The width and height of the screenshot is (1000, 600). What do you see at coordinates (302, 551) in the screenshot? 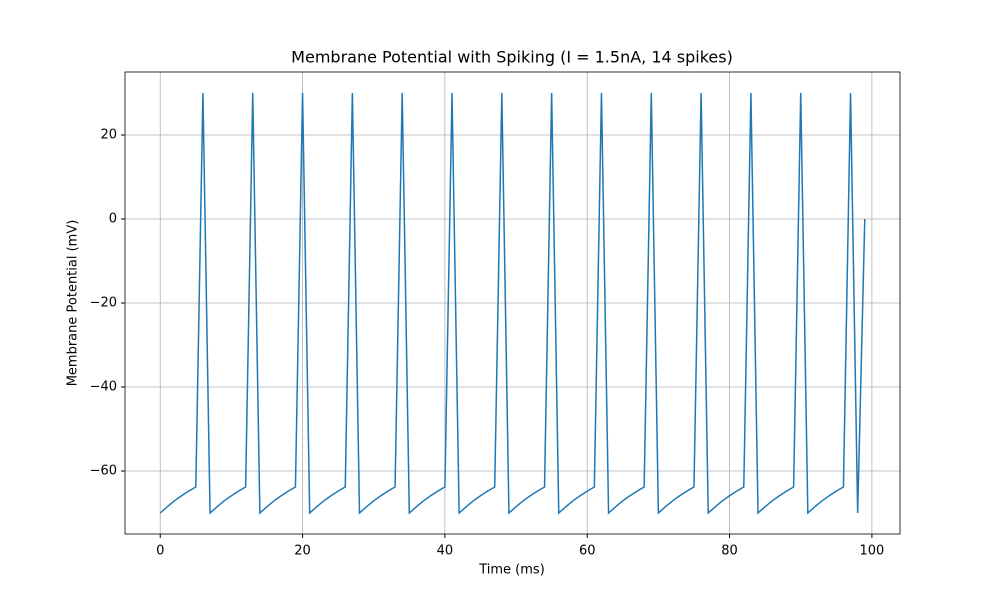
I see `x-tick-label: 20` at bounding box center [302, 551].